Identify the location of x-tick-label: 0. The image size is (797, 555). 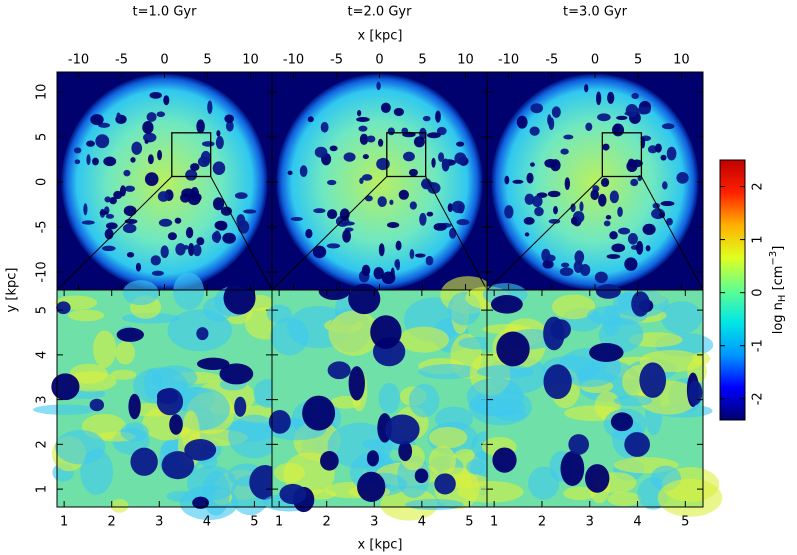
(164, 60).